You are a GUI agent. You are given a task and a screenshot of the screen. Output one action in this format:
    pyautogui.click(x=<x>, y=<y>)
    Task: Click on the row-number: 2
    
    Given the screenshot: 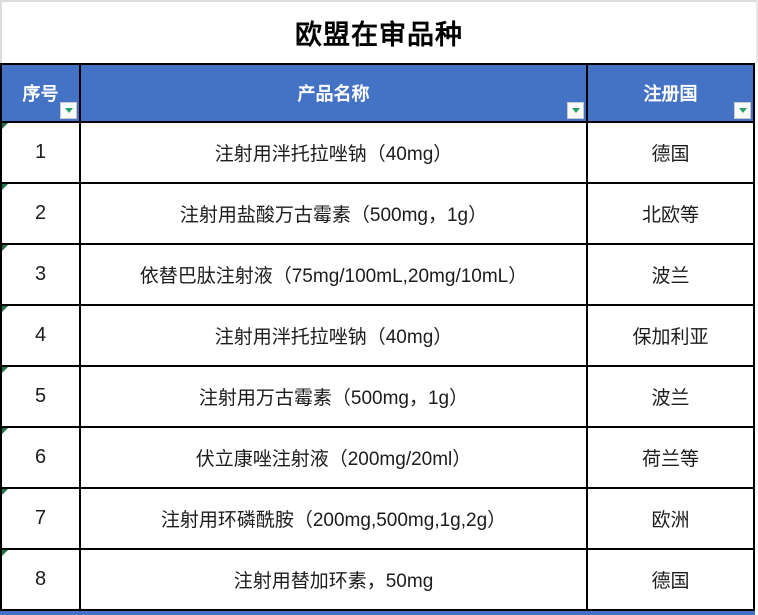 What is the action you would take?
    pyautogui.click(x=40, y=213)
    